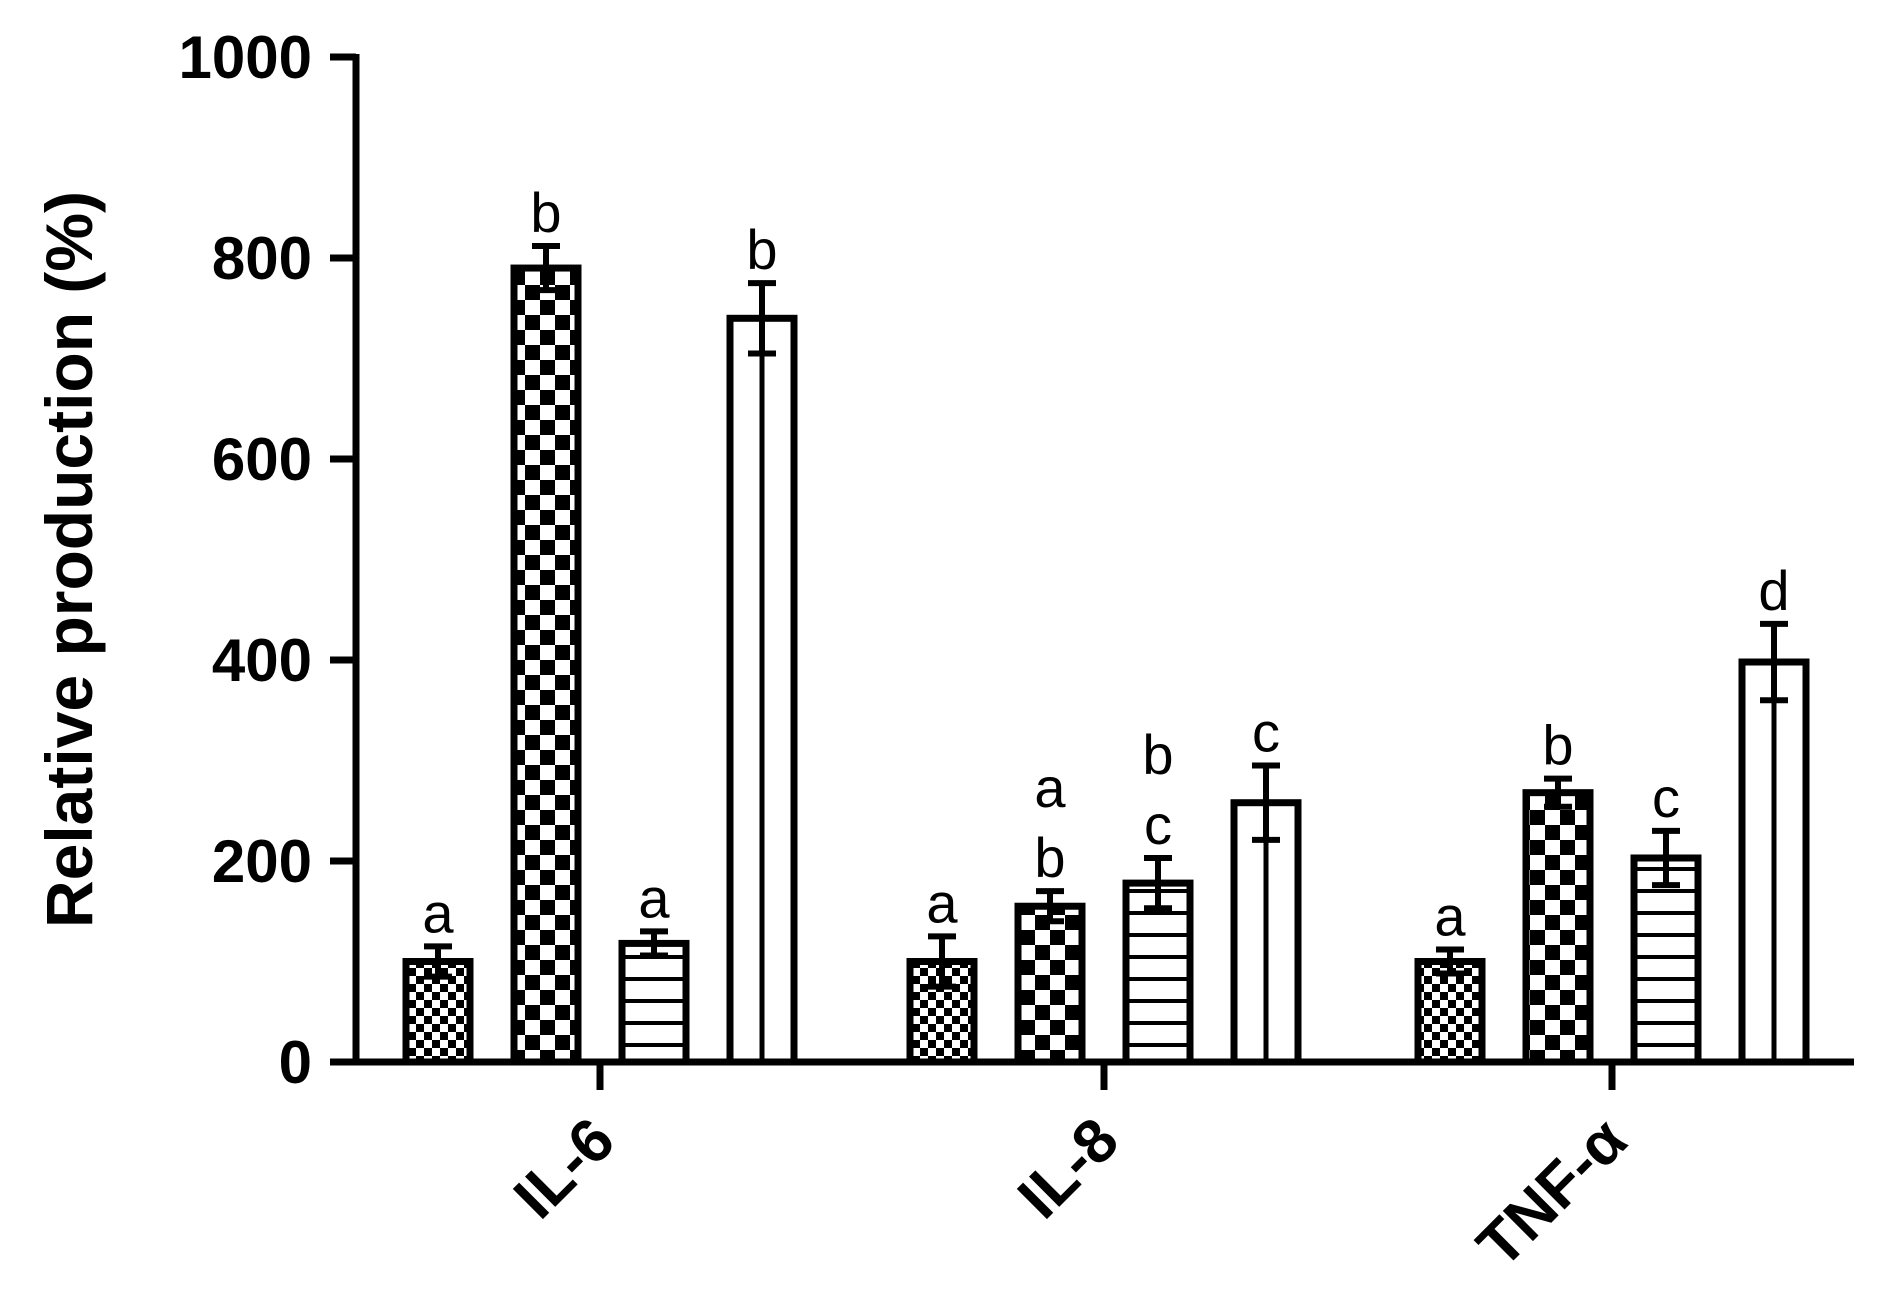  Describe the element at coordinates (262, 459) in the screenshot. I see `y-tick-label: 600` at that location.